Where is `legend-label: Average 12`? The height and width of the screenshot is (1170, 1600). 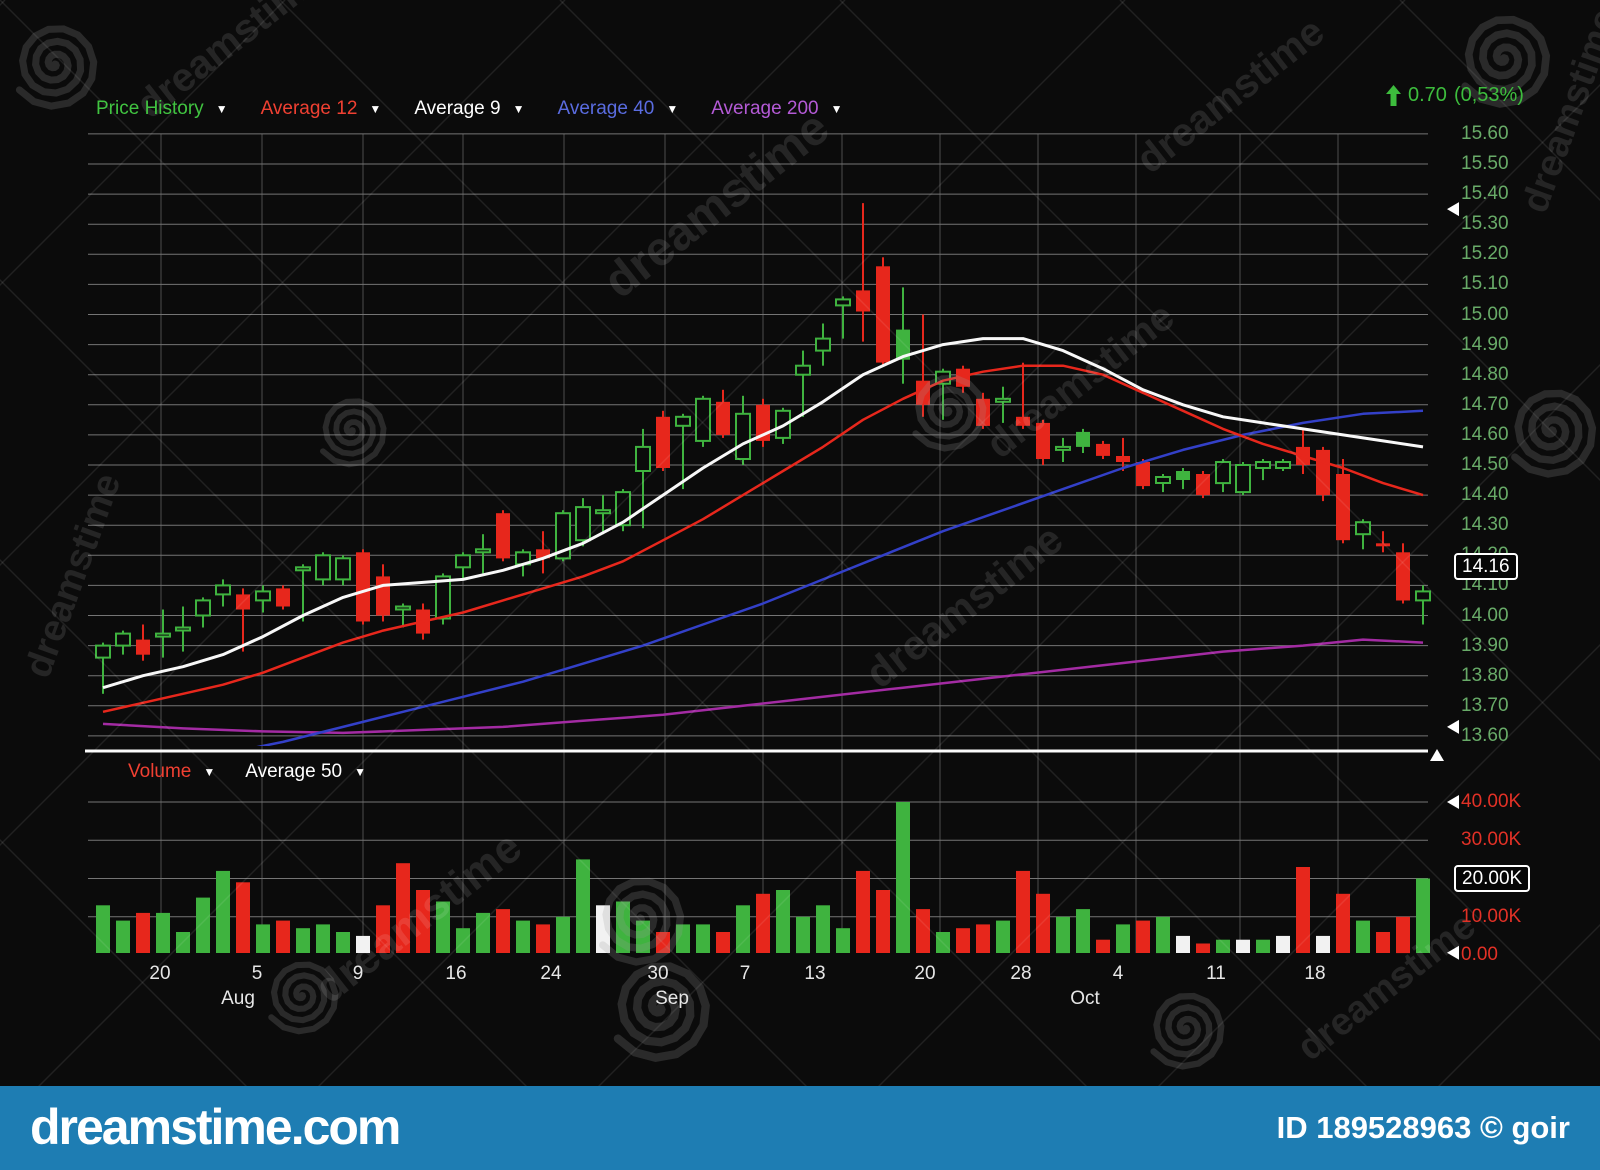 legend-label: Average 12 is located at coordinates (309, 108).